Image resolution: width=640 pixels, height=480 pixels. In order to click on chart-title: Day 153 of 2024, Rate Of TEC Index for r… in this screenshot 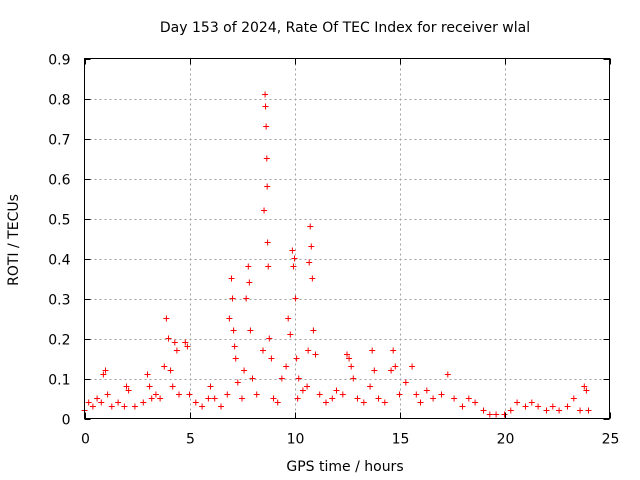, I will do `click(345, 28)`.